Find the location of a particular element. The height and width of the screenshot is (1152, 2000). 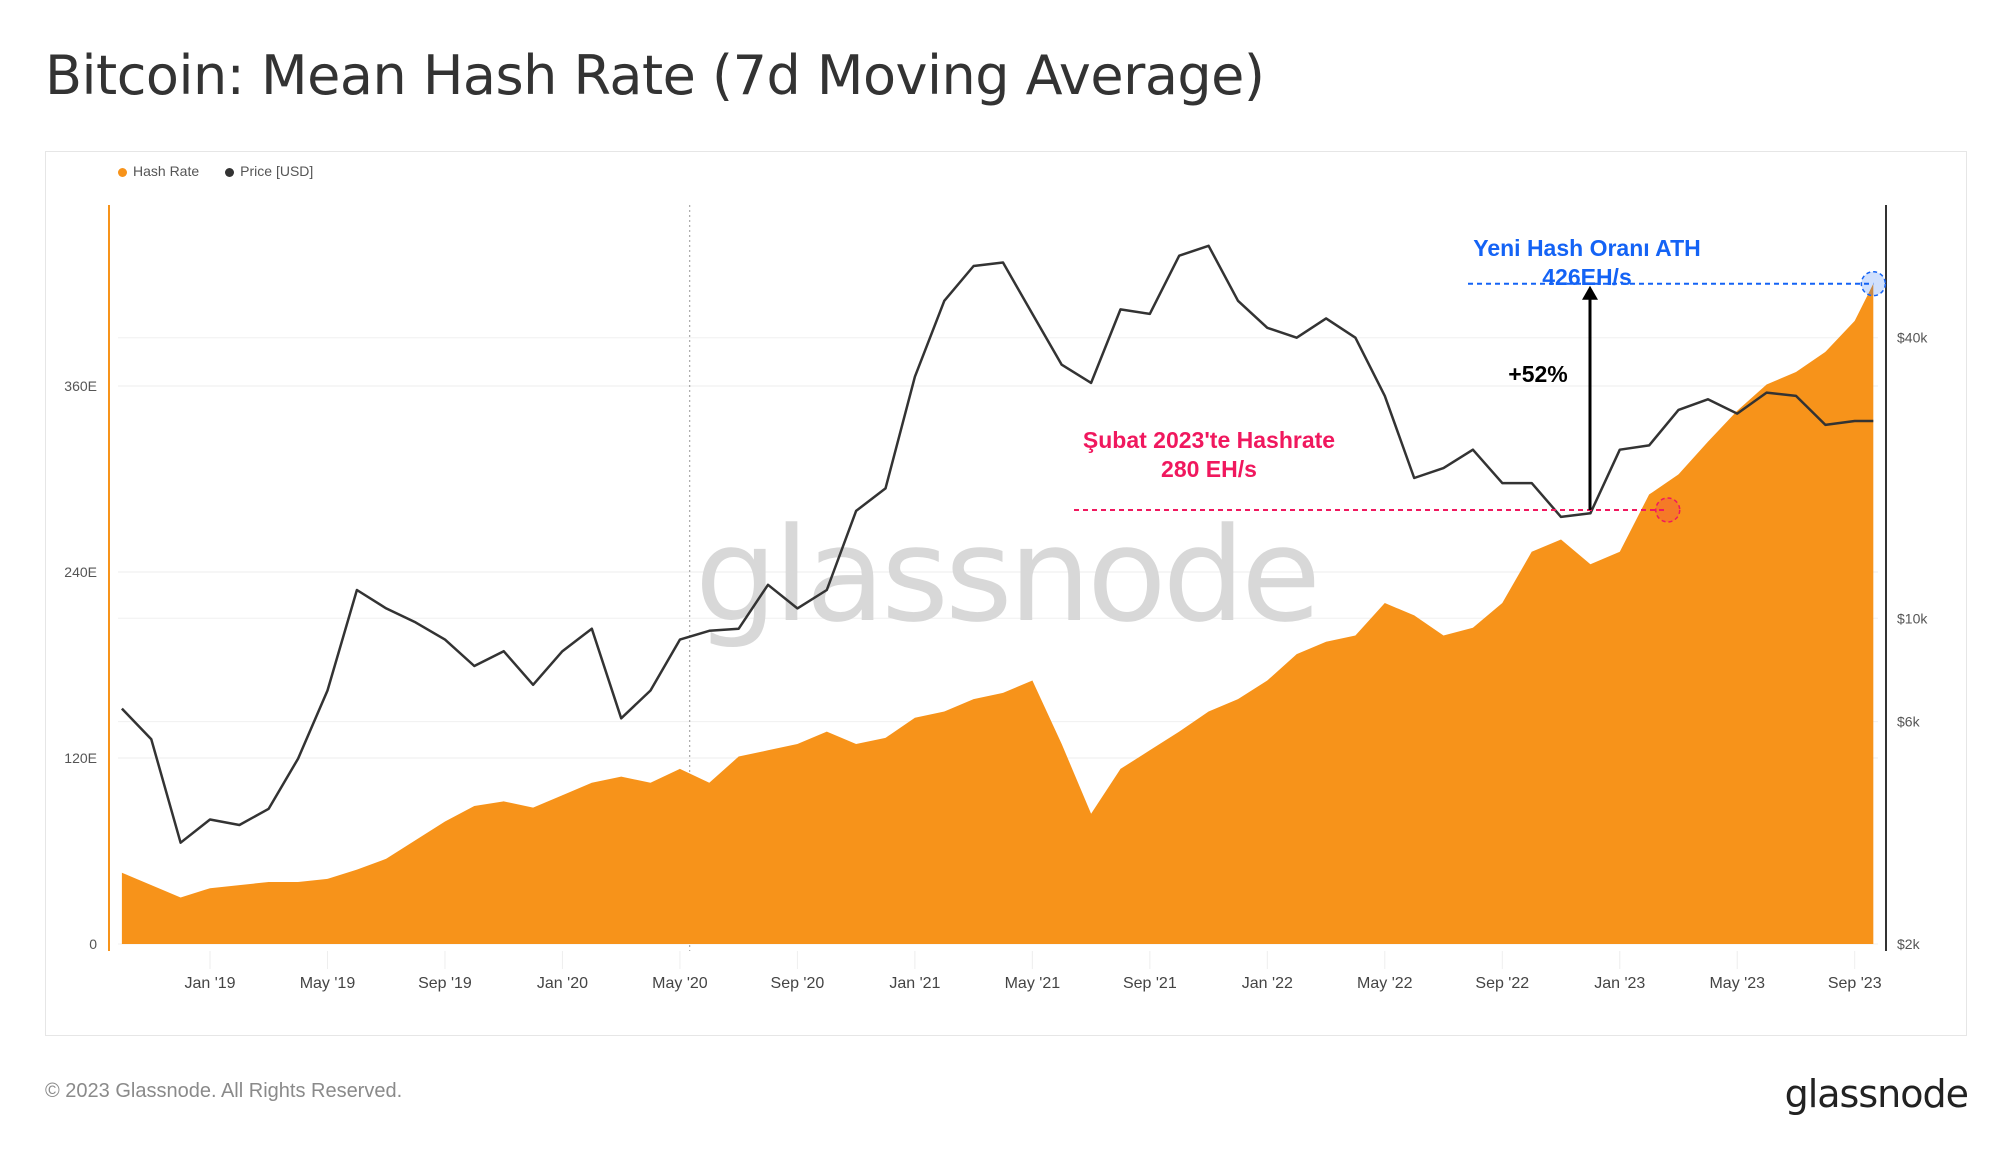

legend-hash-rate: Hash Rate is located at coordinates (158, 171).